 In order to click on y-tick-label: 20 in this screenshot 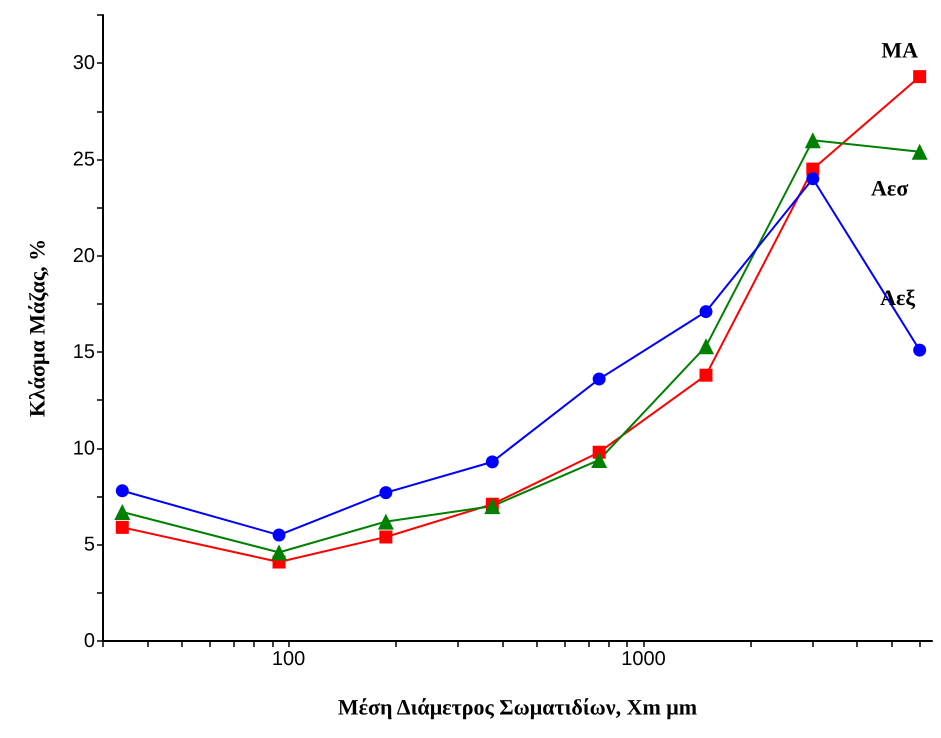, I will do `click(83, 255)`.